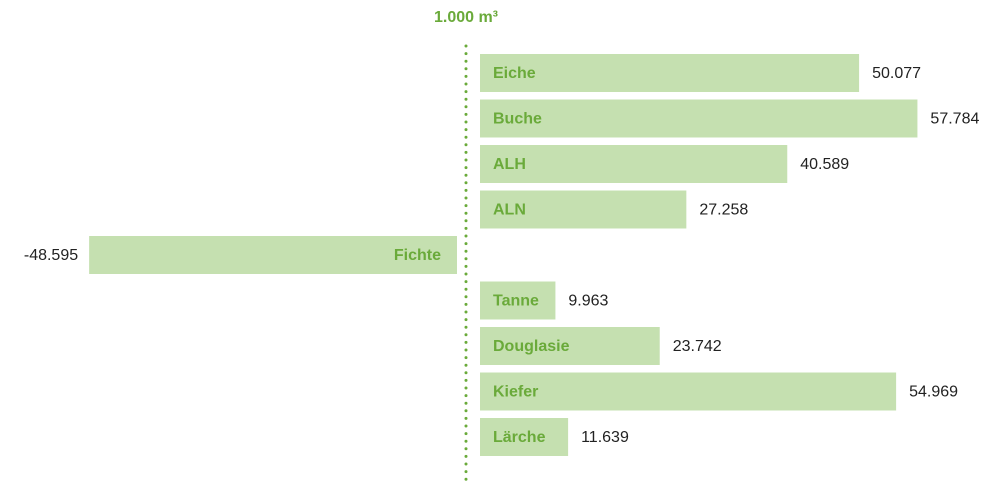 Image resolution: width=989 pixels, height=488 pixels. Describe the element at coordinates (588, 301) in the screenshot. I see `value-label: 9.963` at that location.